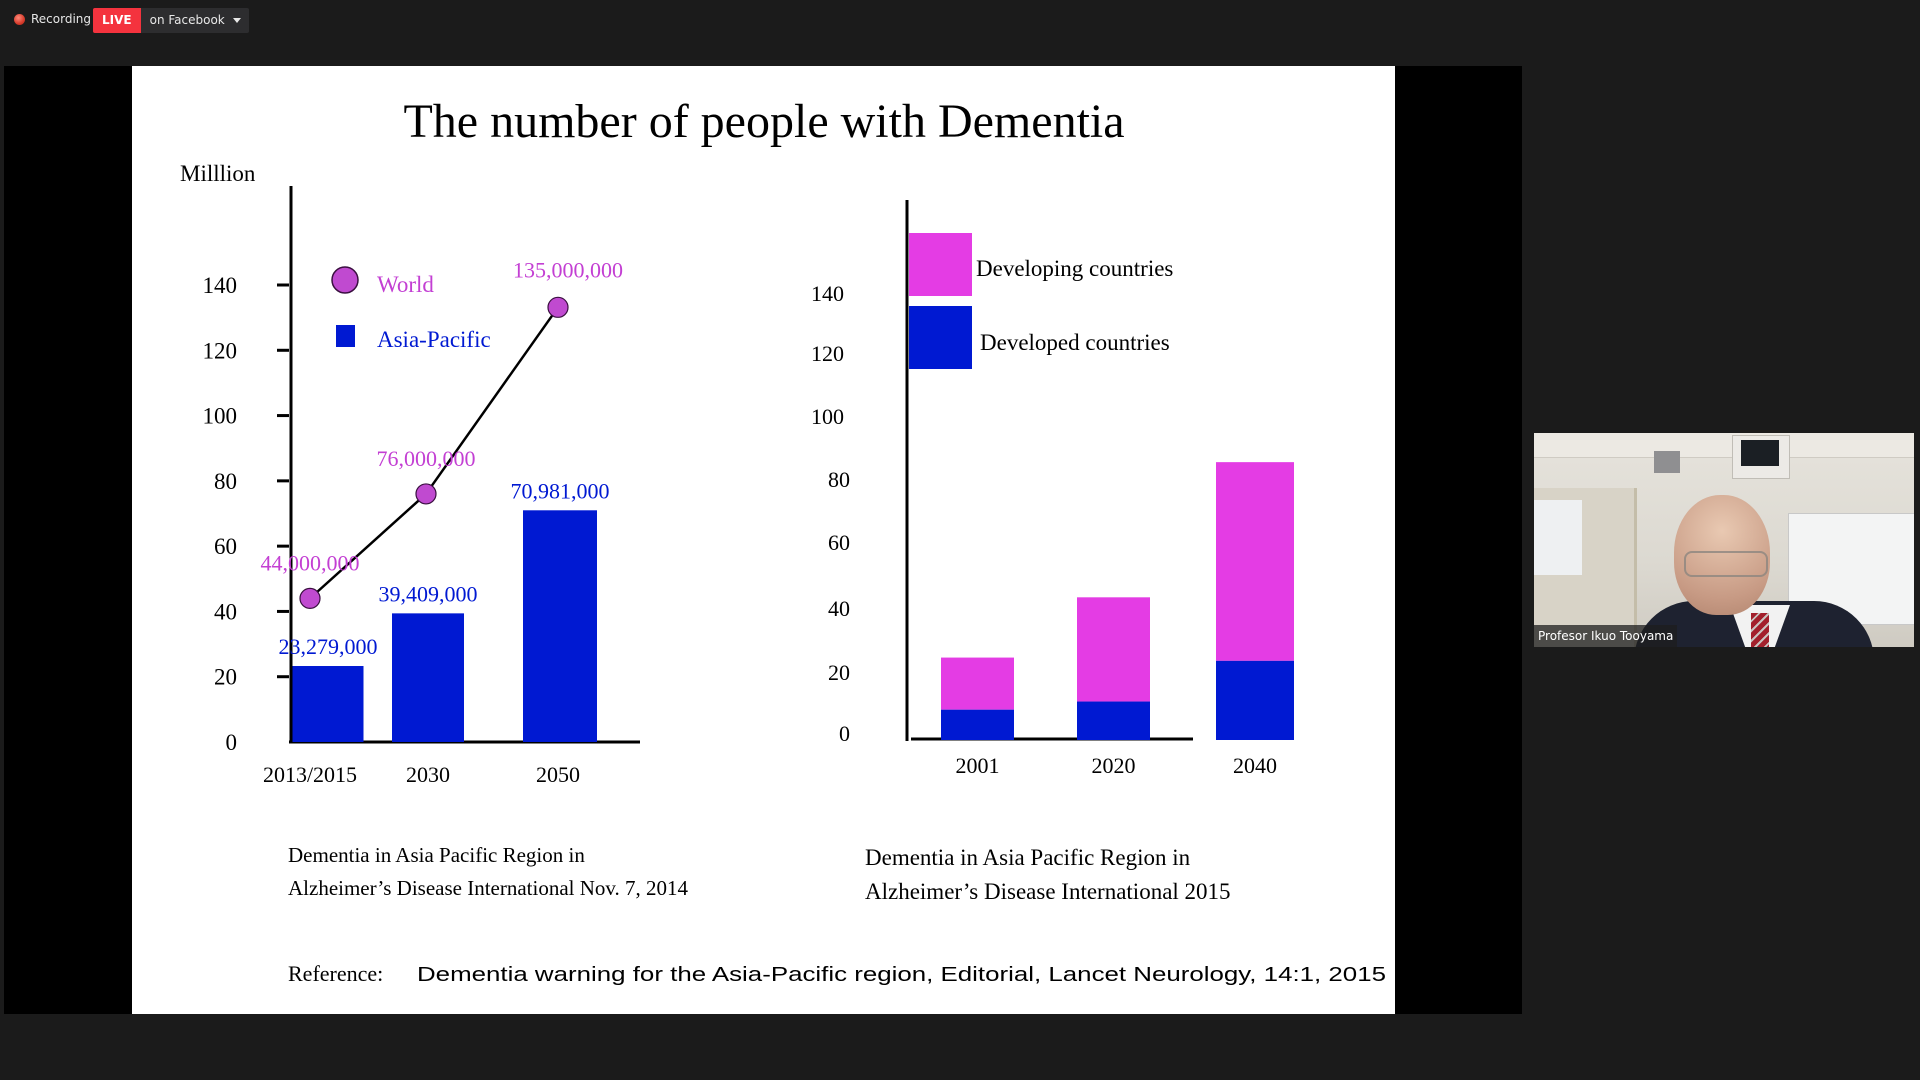  What do you see at coordinates (978, 765) in the screenshot?
I see `right-xtick-label: 2001` at bounding box center [978, 765].